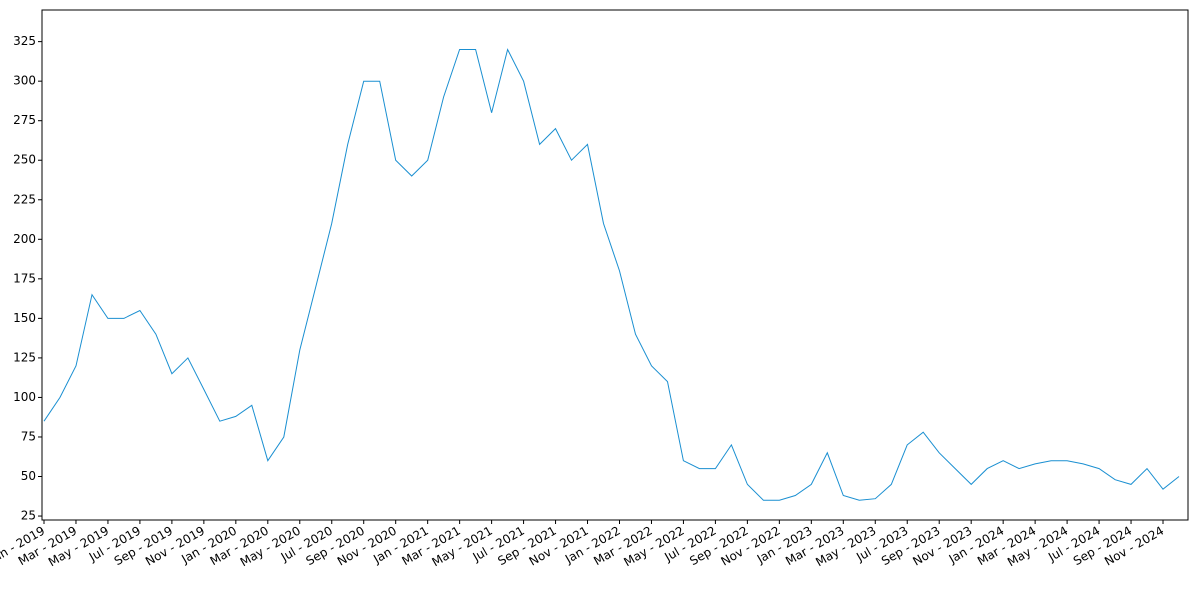 The image size is (1200, 600). I want to click on y-tick-label: 100, so click(24, 397).